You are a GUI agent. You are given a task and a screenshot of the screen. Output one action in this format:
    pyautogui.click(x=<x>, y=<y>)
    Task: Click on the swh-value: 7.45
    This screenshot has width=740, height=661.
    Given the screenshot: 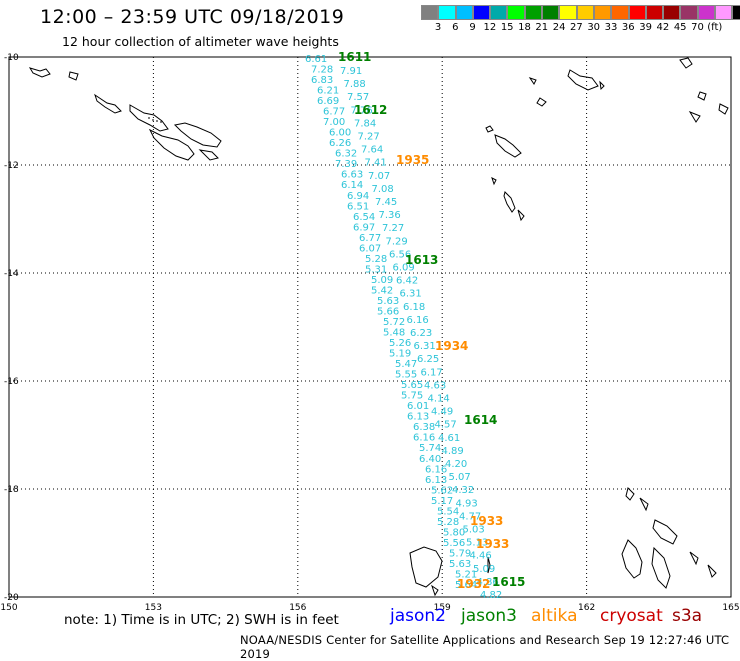 What is the action you would take?
    pyautogui.click(x=386, y=202)
    